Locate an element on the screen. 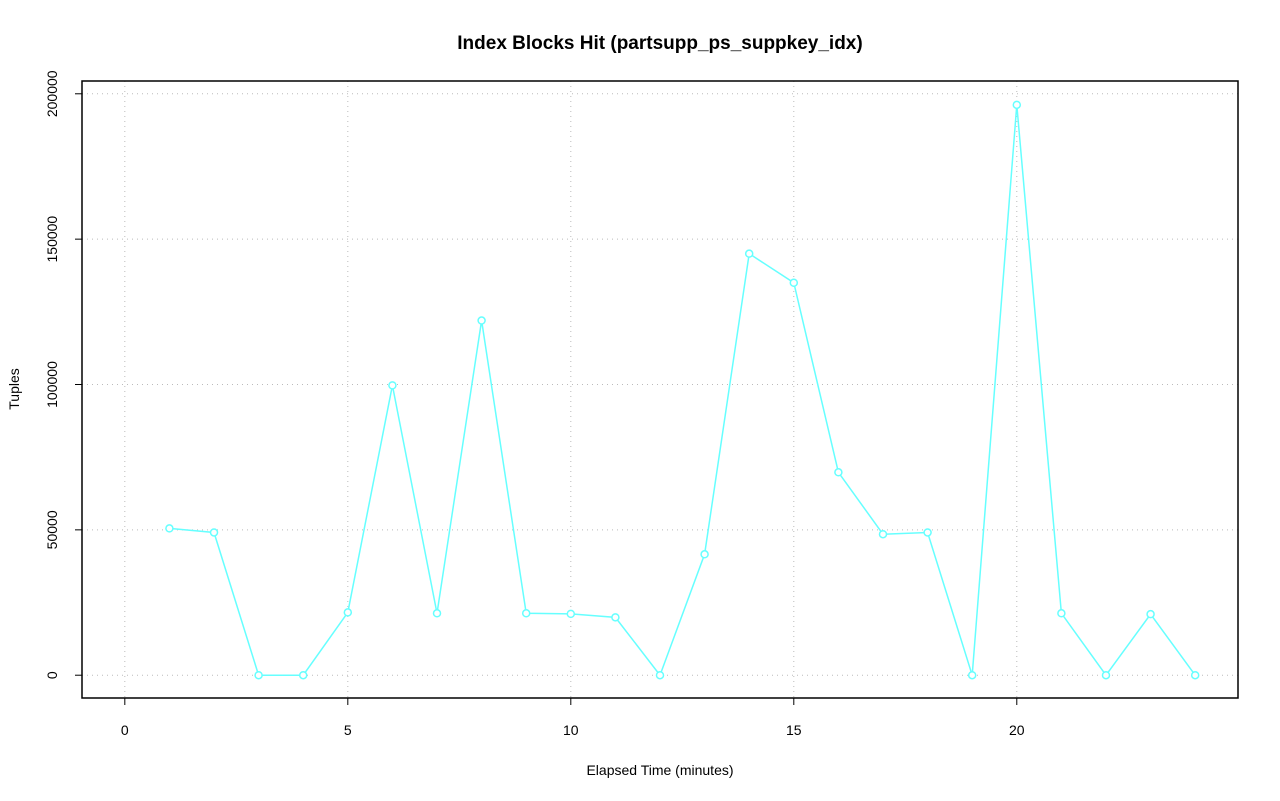 This screenshot has width=1280, height=801. x-axis-label: Elapsed Time (minutes) is located at coordinates (659, 770).